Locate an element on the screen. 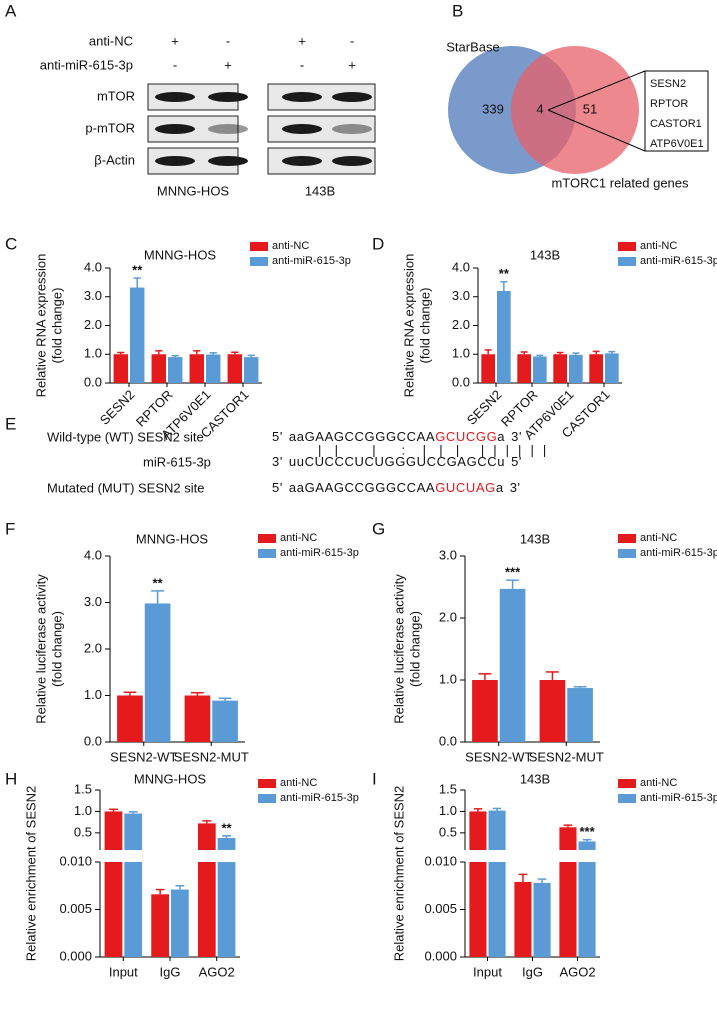 This screenshot has width=717, height=1015. protein-label: mTOR is located at coordinates (116, 95).